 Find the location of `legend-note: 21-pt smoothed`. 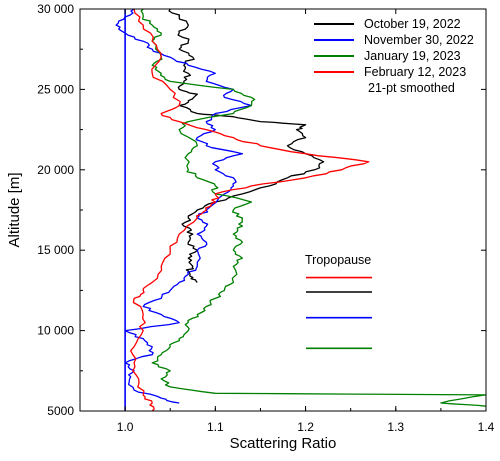

legend-note: 21-pt smoothed is located at coordinates (411, 88).